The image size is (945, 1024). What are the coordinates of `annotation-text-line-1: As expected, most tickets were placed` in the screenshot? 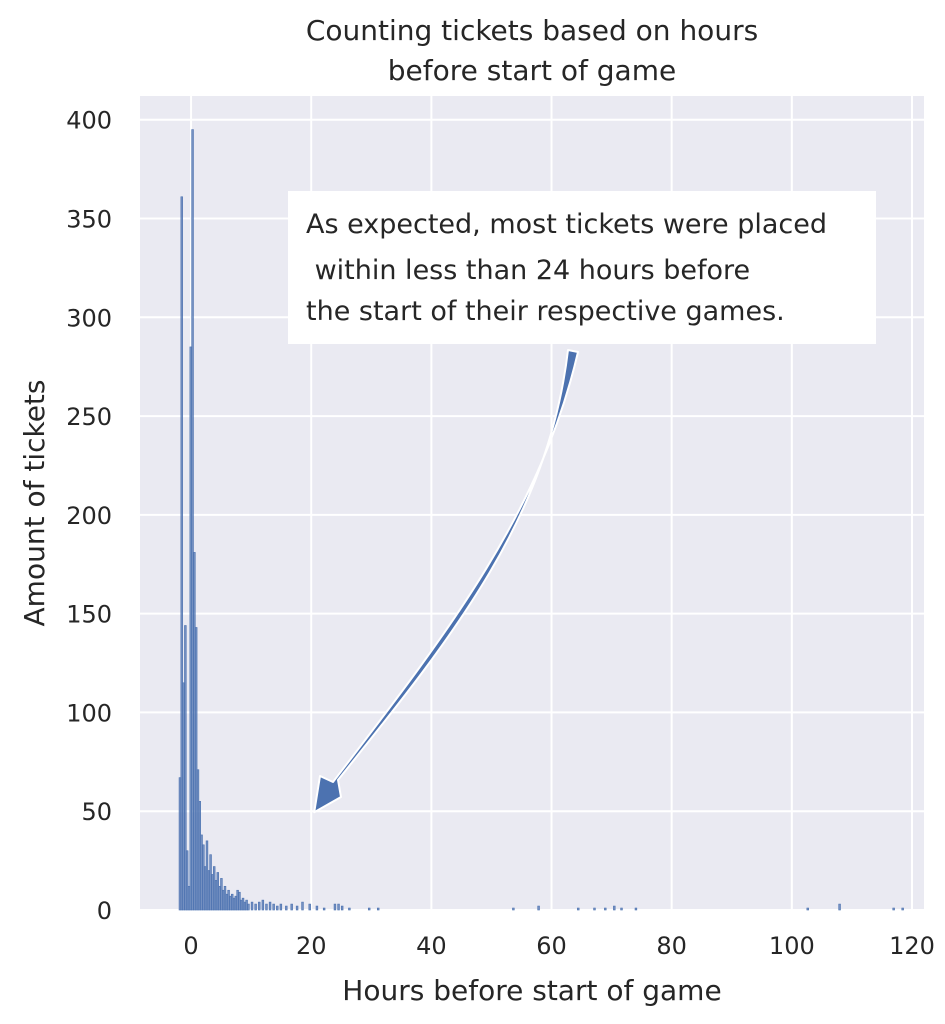 It's located at (566, 224).